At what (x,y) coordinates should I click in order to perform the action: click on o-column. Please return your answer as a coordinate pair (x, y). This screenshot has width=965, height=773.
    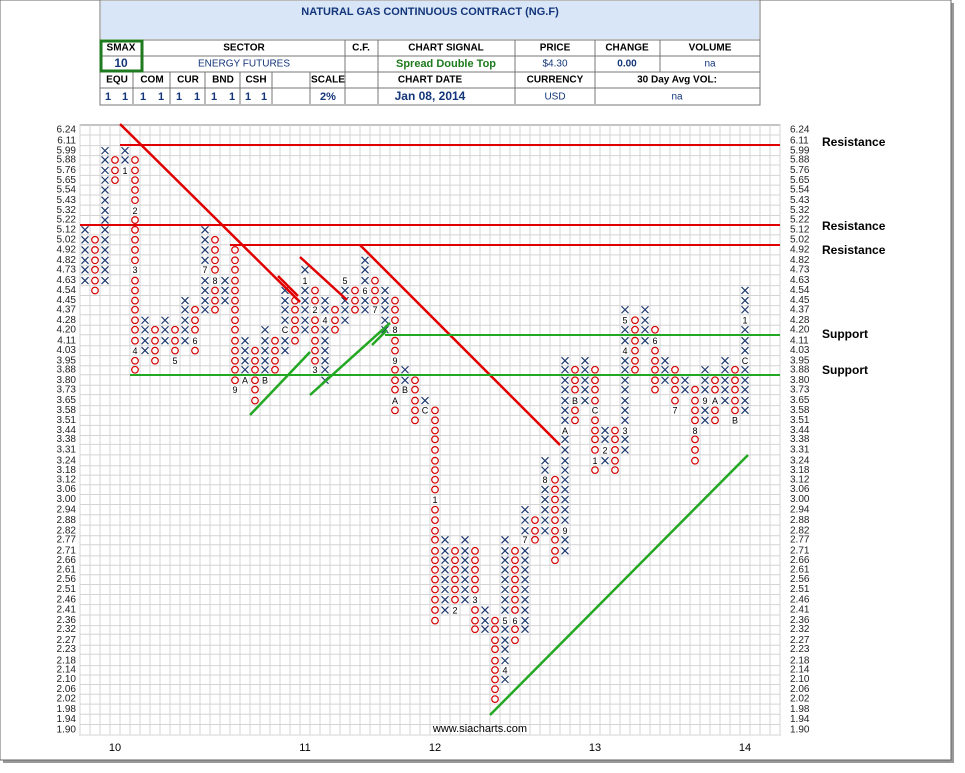
    Looking at the image, I should click on (275, 355).